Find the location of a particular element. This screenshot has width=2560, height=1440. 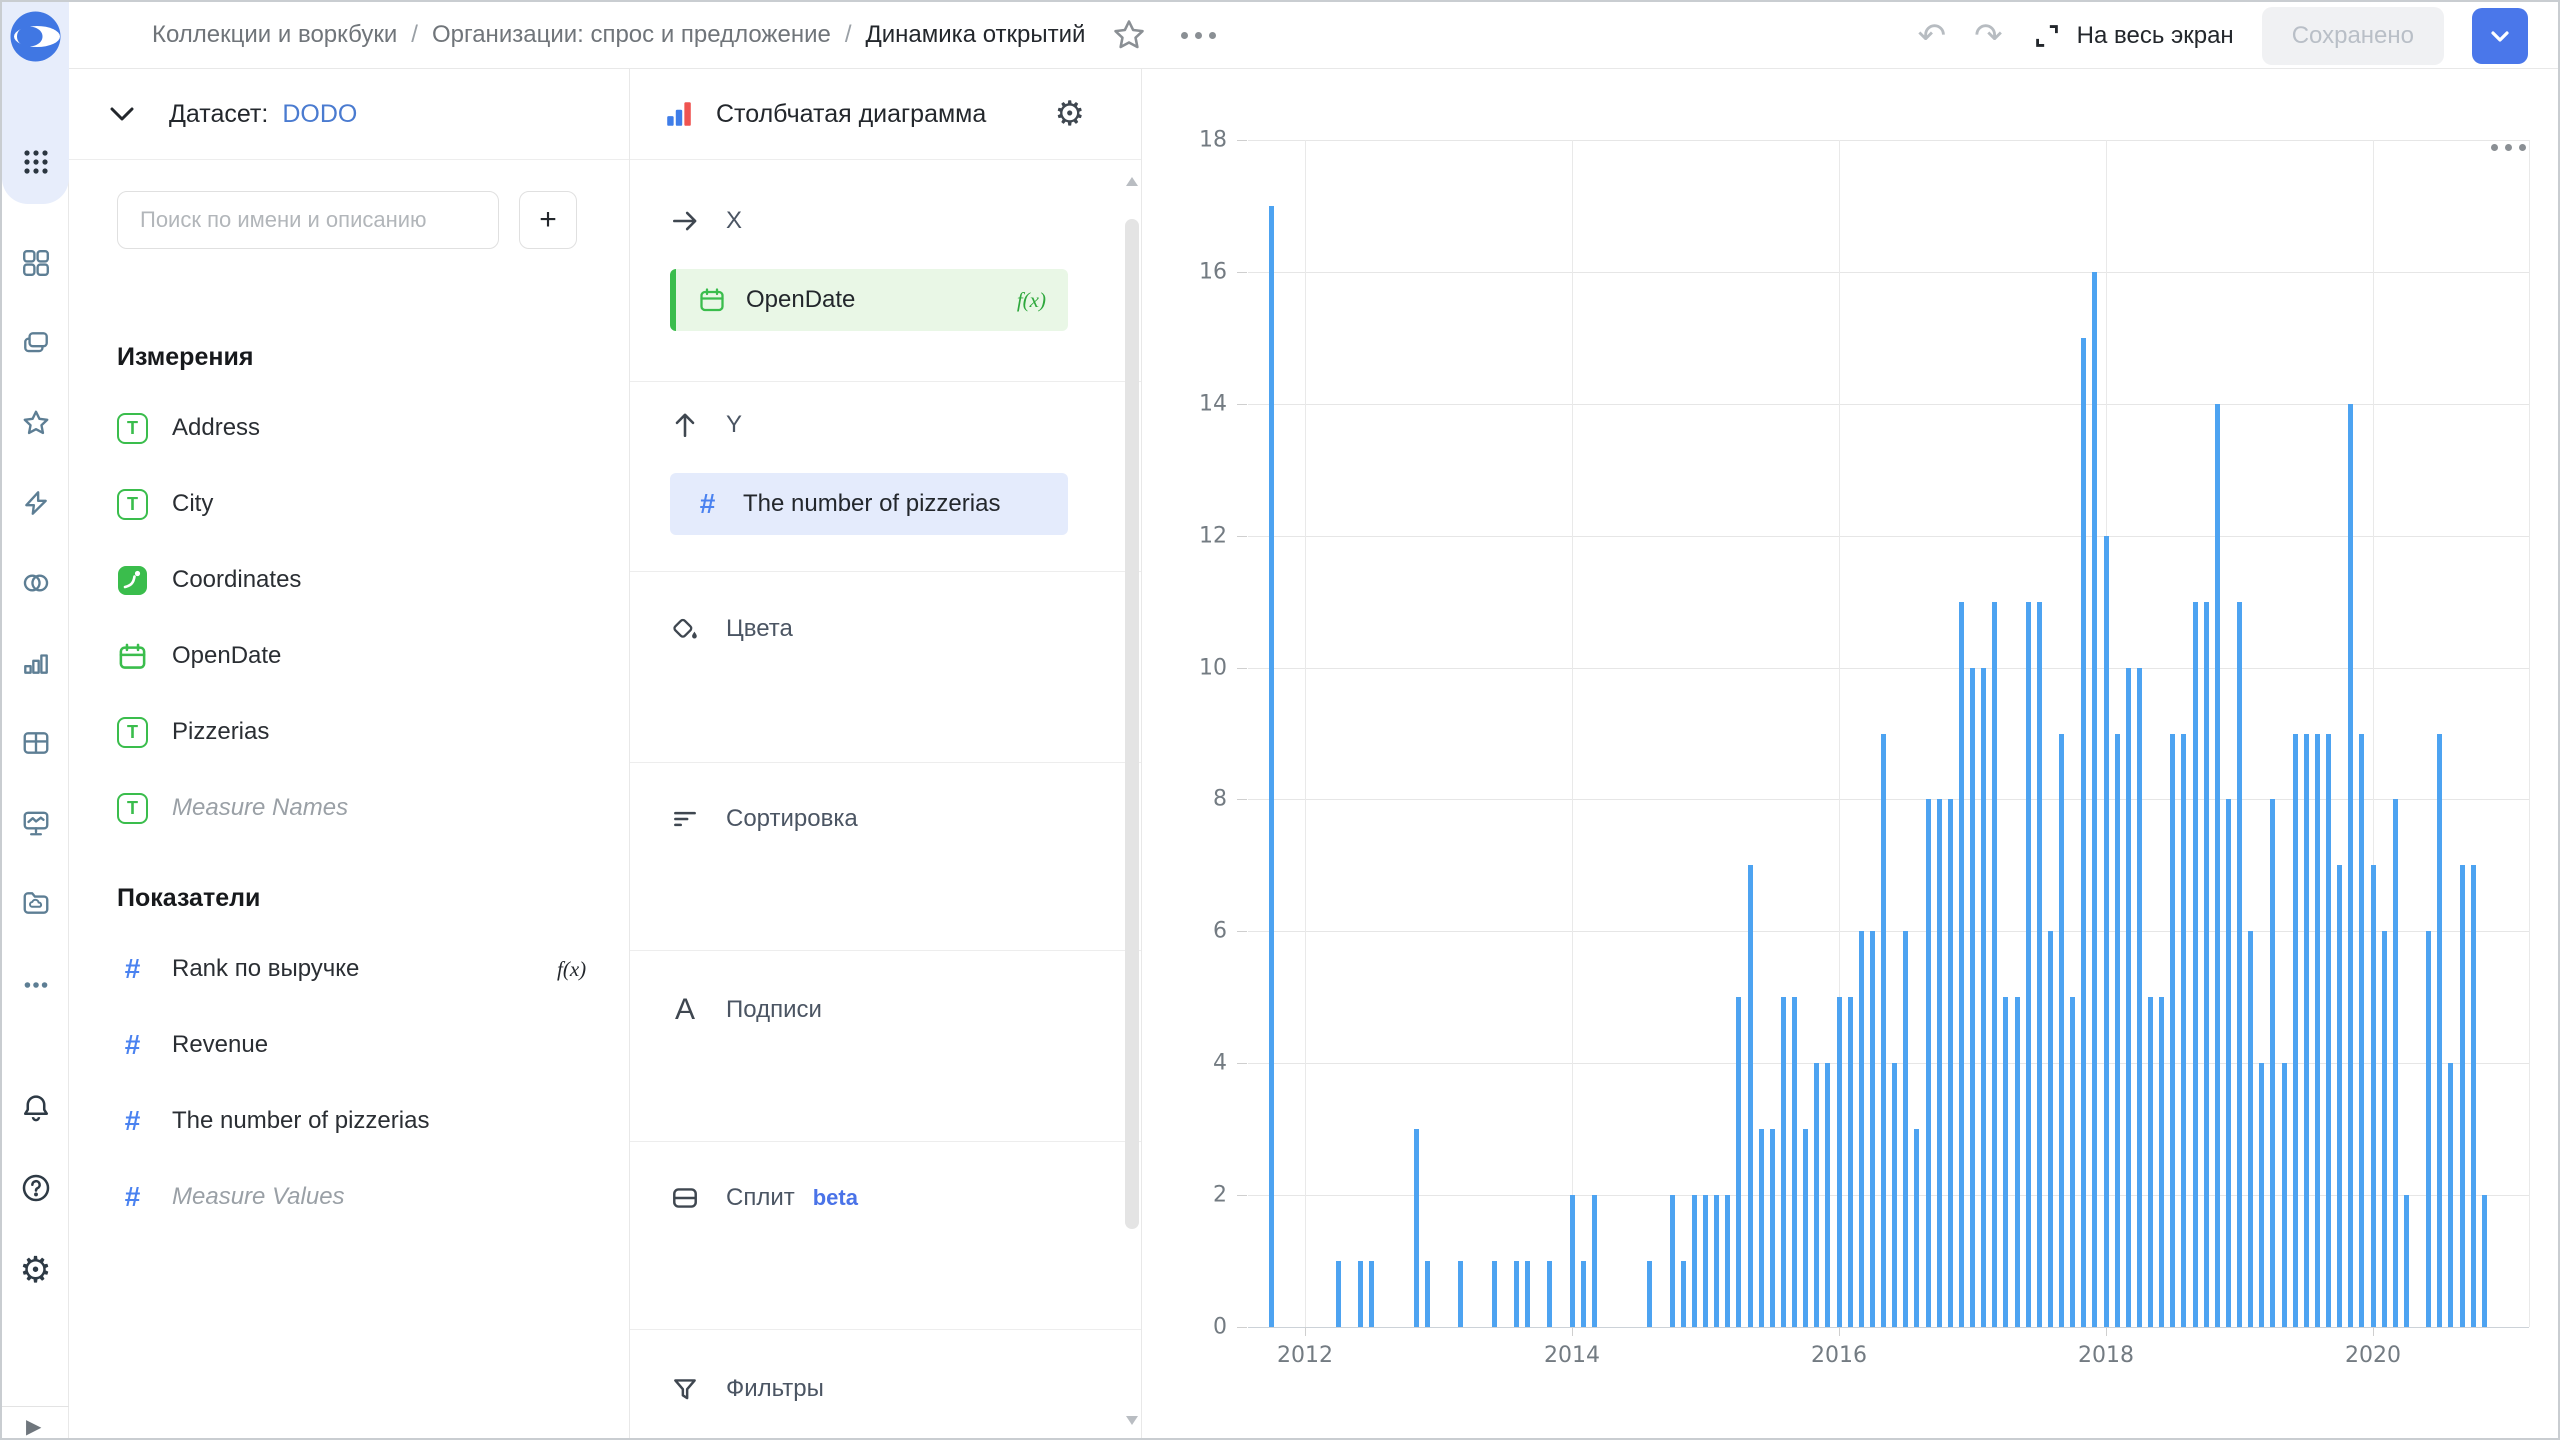

colors-section: Цвета is located at coordinates (731, 629).